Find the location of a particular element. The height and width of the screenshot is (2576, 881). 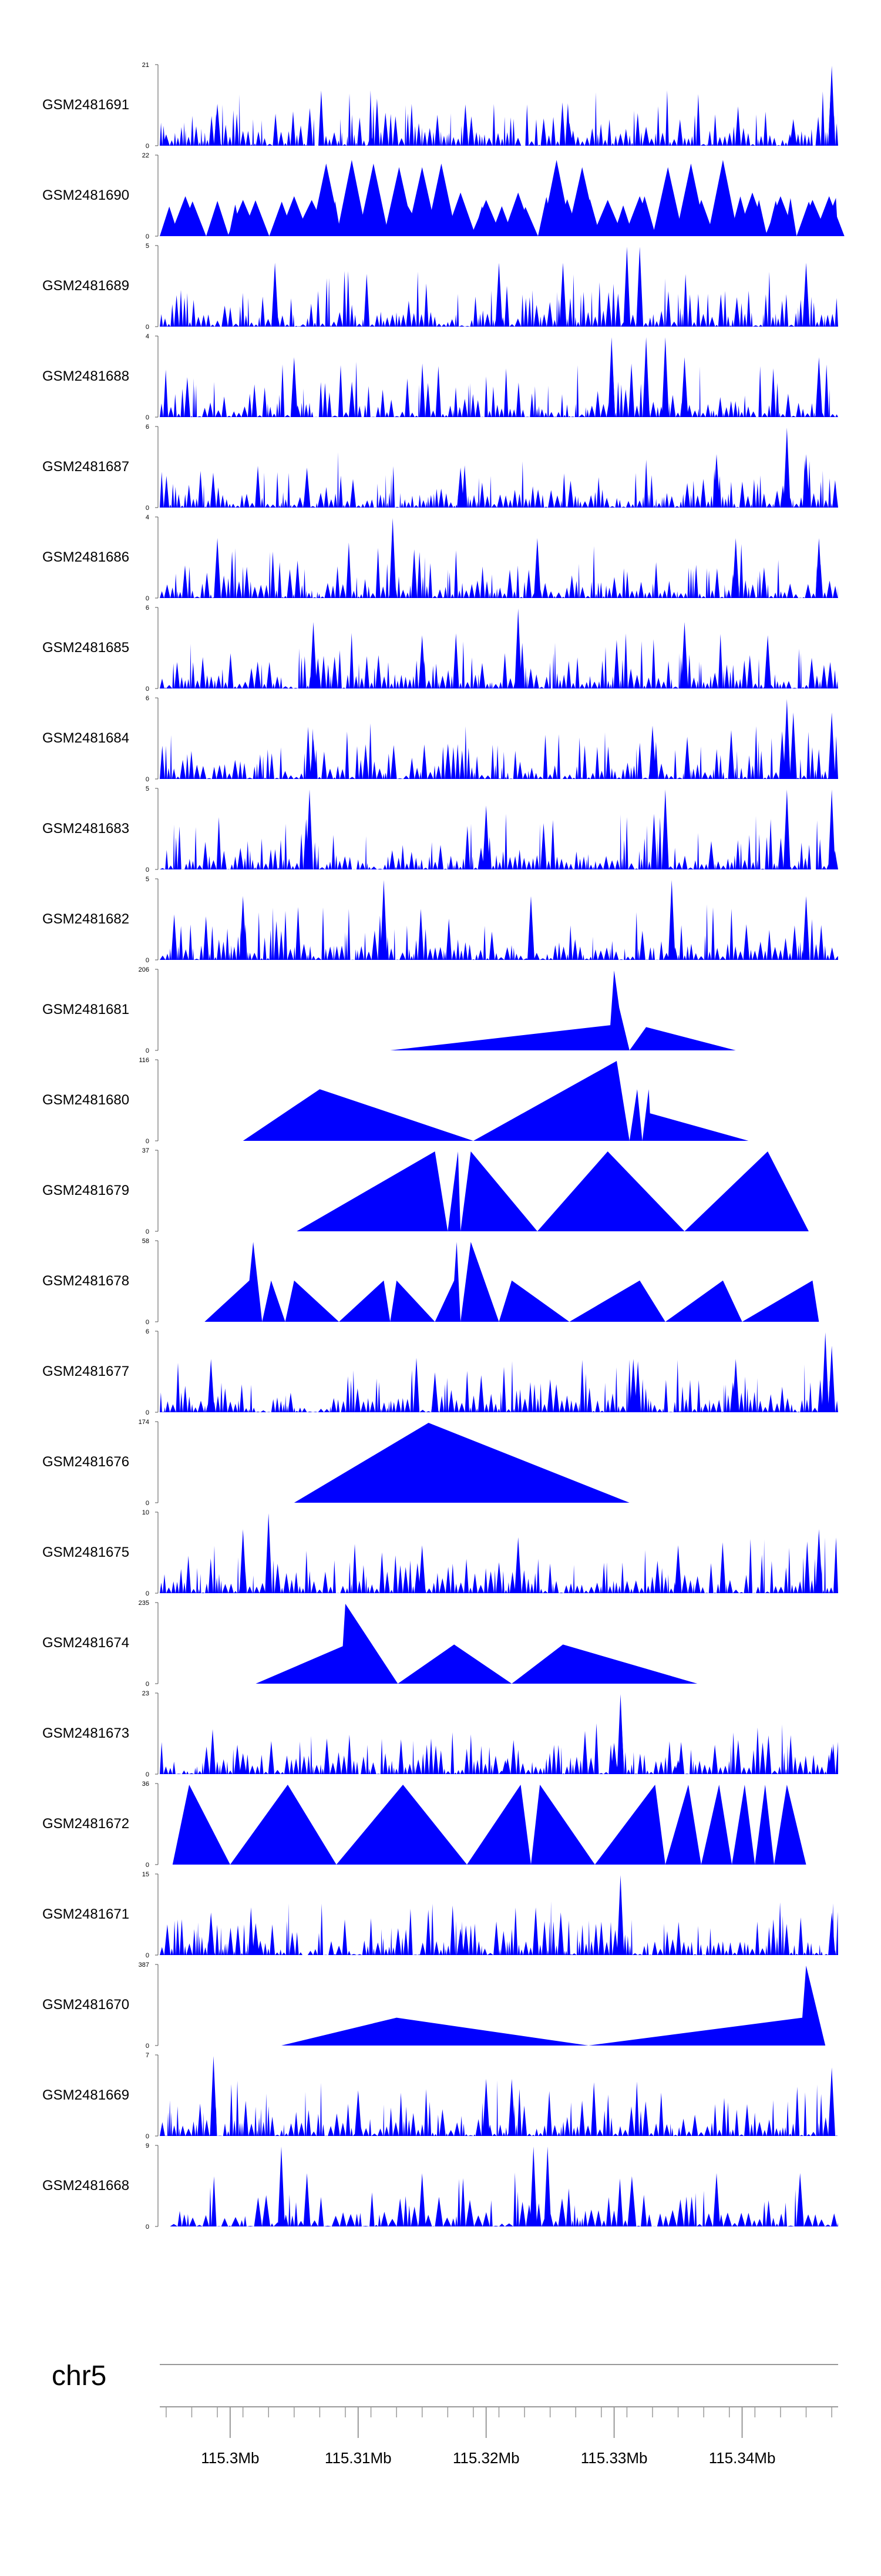

axis-tick-label: 115.33Mb is located at coordinates (614, 2458).